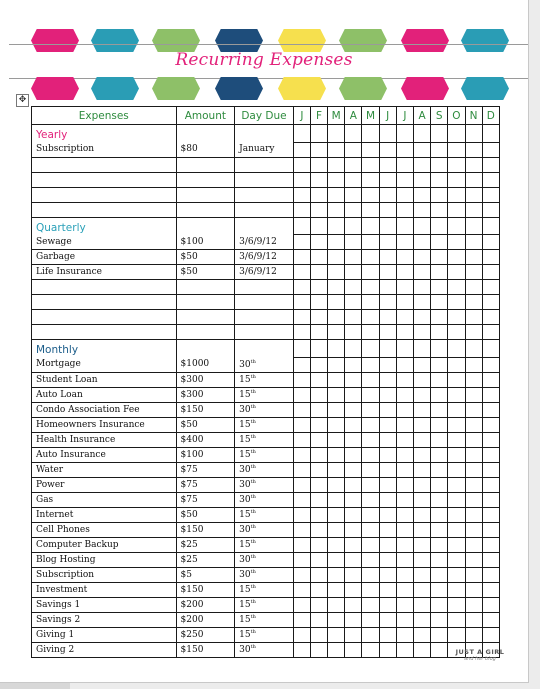  Describe the element at coordinates (104, 150) in the screenshot. I see `expense-cell: Subscription` at that location.